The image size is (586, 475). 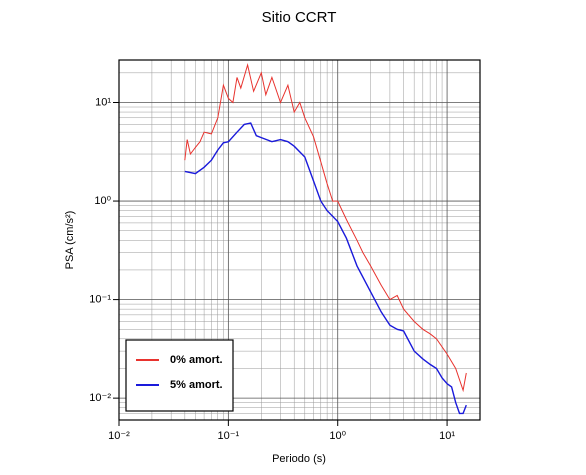 What do you see at coordinates (229, 436) in the screenshot?
I see `x-tick-label: 10⁻¹` at bounding box center [229, 436].